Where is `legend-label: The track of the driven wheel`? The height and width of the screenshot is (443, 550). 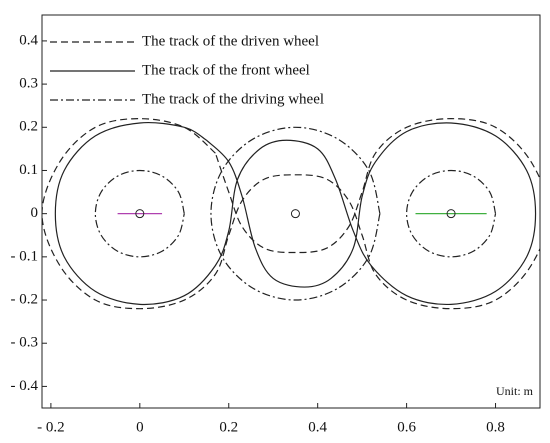
legend-label: The track of the driven wheel is located at coordinates (230, 41).